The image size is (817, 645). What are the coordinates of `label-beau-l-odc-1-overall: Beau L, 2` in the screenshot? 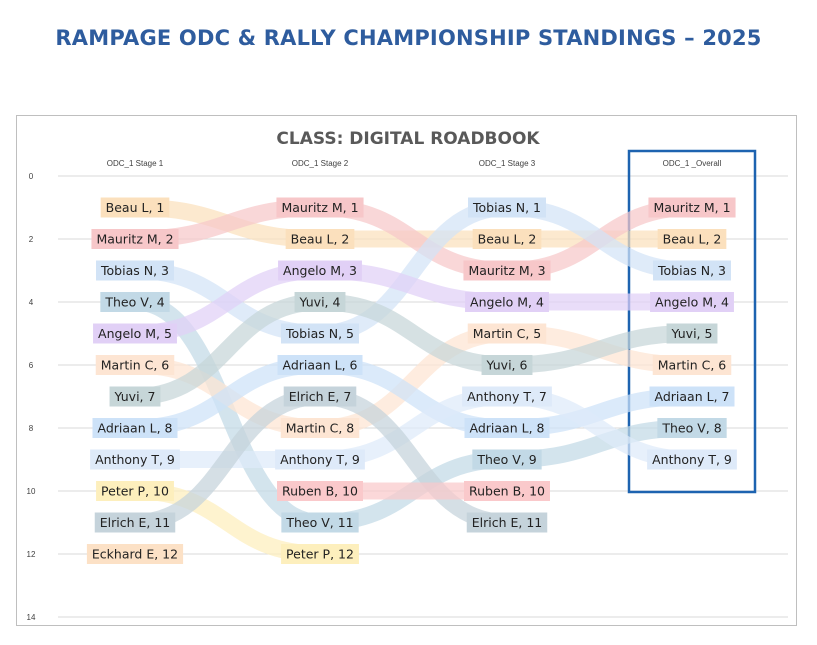 It's located at (692, 239).